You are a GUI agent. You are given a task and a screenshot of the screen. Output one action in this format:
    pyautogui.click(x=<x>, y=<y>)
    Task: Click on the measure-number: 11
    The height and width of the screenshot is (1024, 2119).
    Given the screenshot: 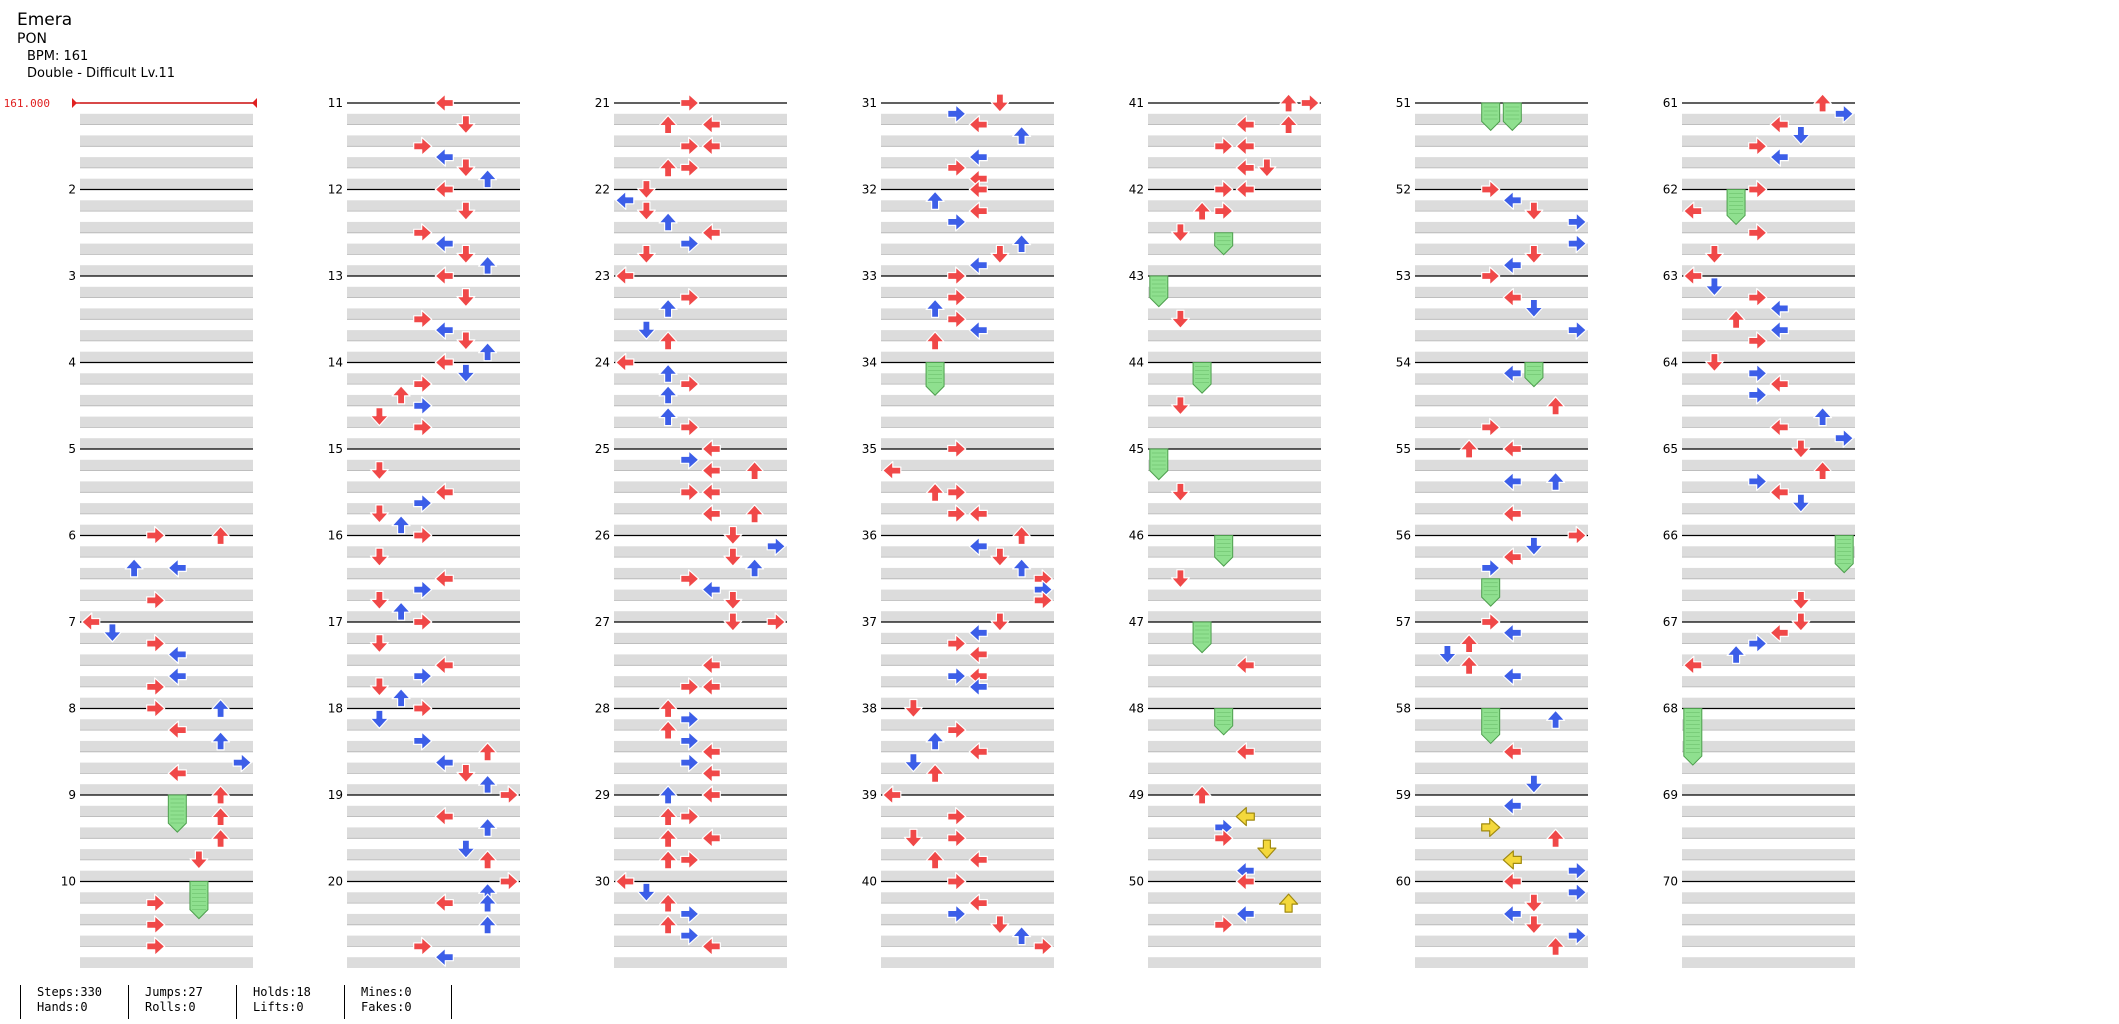 What is the action you would take?
    pyautogui.click(x=335, y=103)
    